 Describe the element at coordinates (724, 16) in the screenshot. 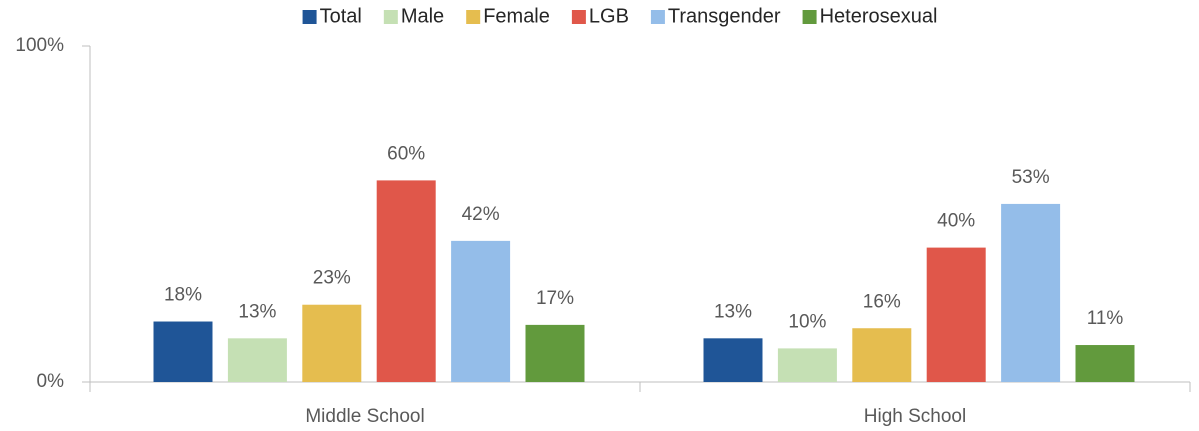

I see `legend-label: Transgender` at that location.